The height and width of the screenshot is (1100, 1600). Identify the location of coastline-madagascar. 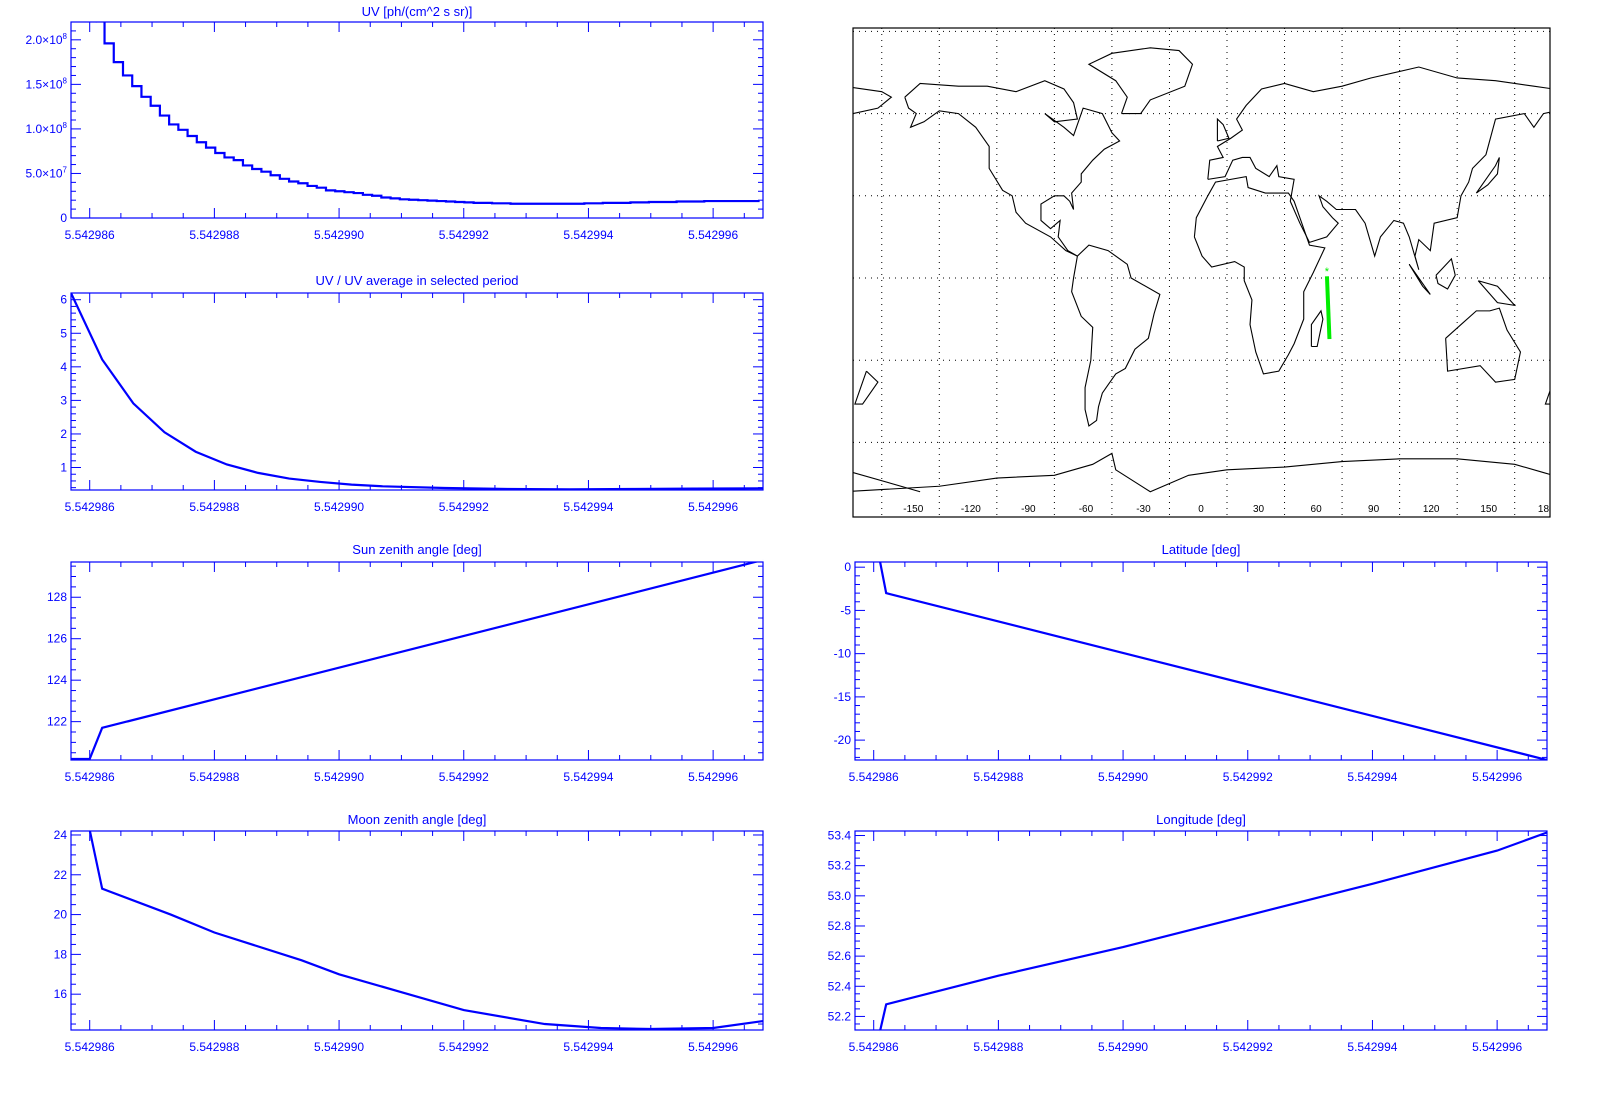
(627, 329).